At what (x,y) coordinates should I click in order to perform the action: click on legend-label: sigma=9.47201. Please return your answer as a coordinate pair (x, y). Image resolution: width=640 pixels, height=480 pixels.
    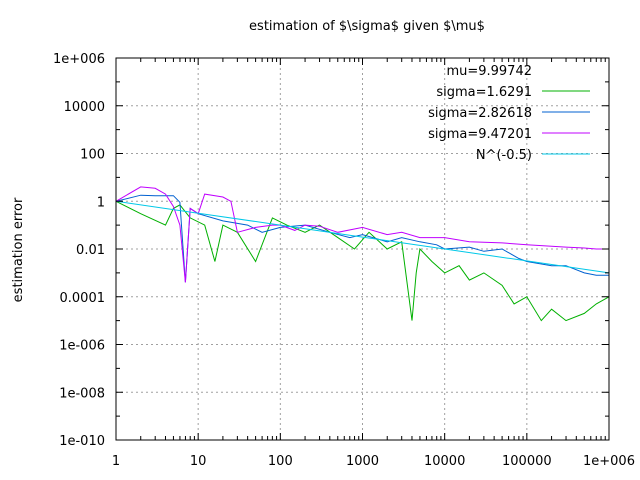
    Looking at the image, I should click on (480, 134).